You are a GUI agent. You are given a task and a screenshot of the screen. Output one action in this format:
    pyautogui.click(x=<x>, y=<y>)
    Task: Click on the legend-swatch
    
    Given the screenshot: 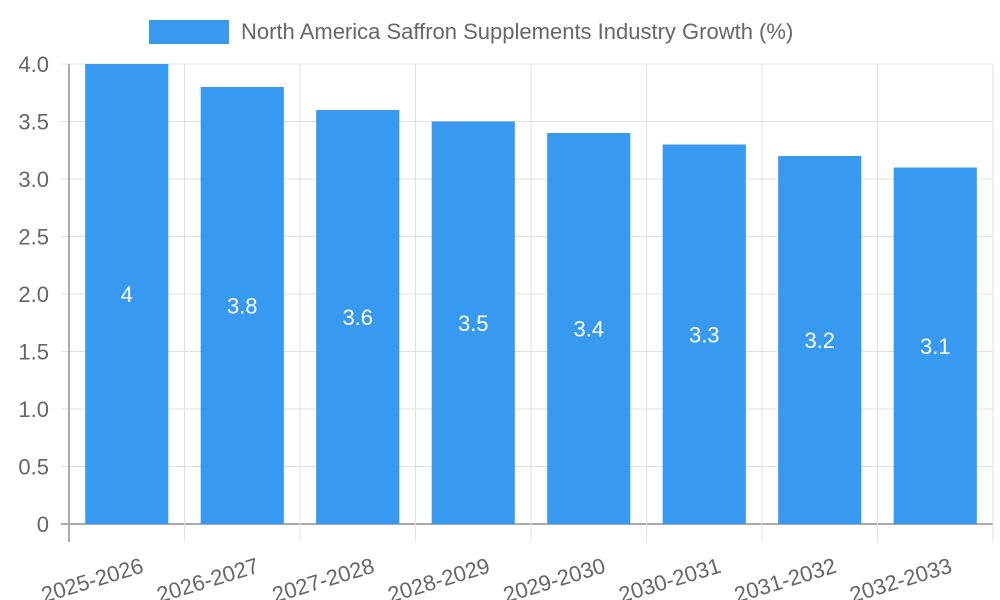 What is the action you would take?
    pyautogui.click(x=189, y=32)
    